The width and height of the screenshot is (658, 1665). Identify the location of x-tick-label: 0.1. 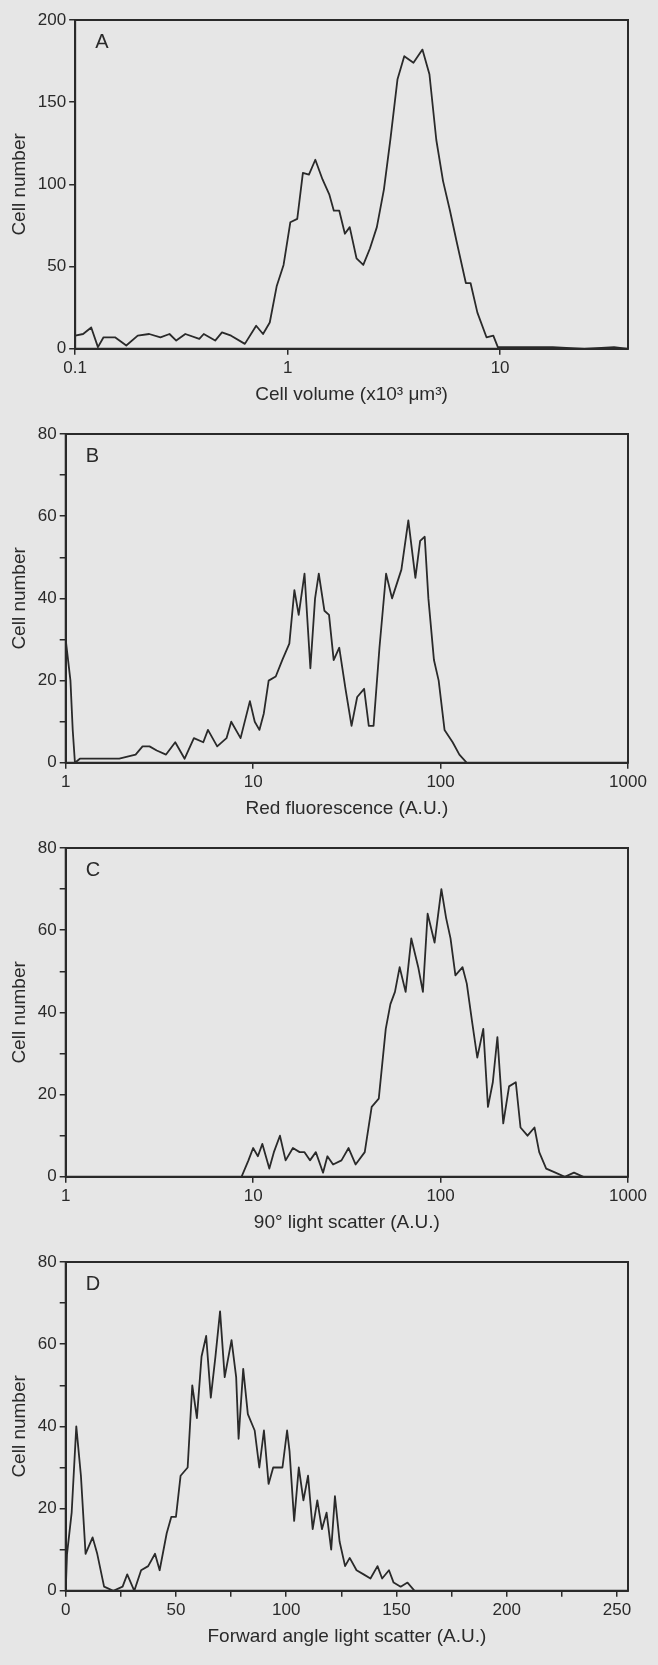
(75, 367).